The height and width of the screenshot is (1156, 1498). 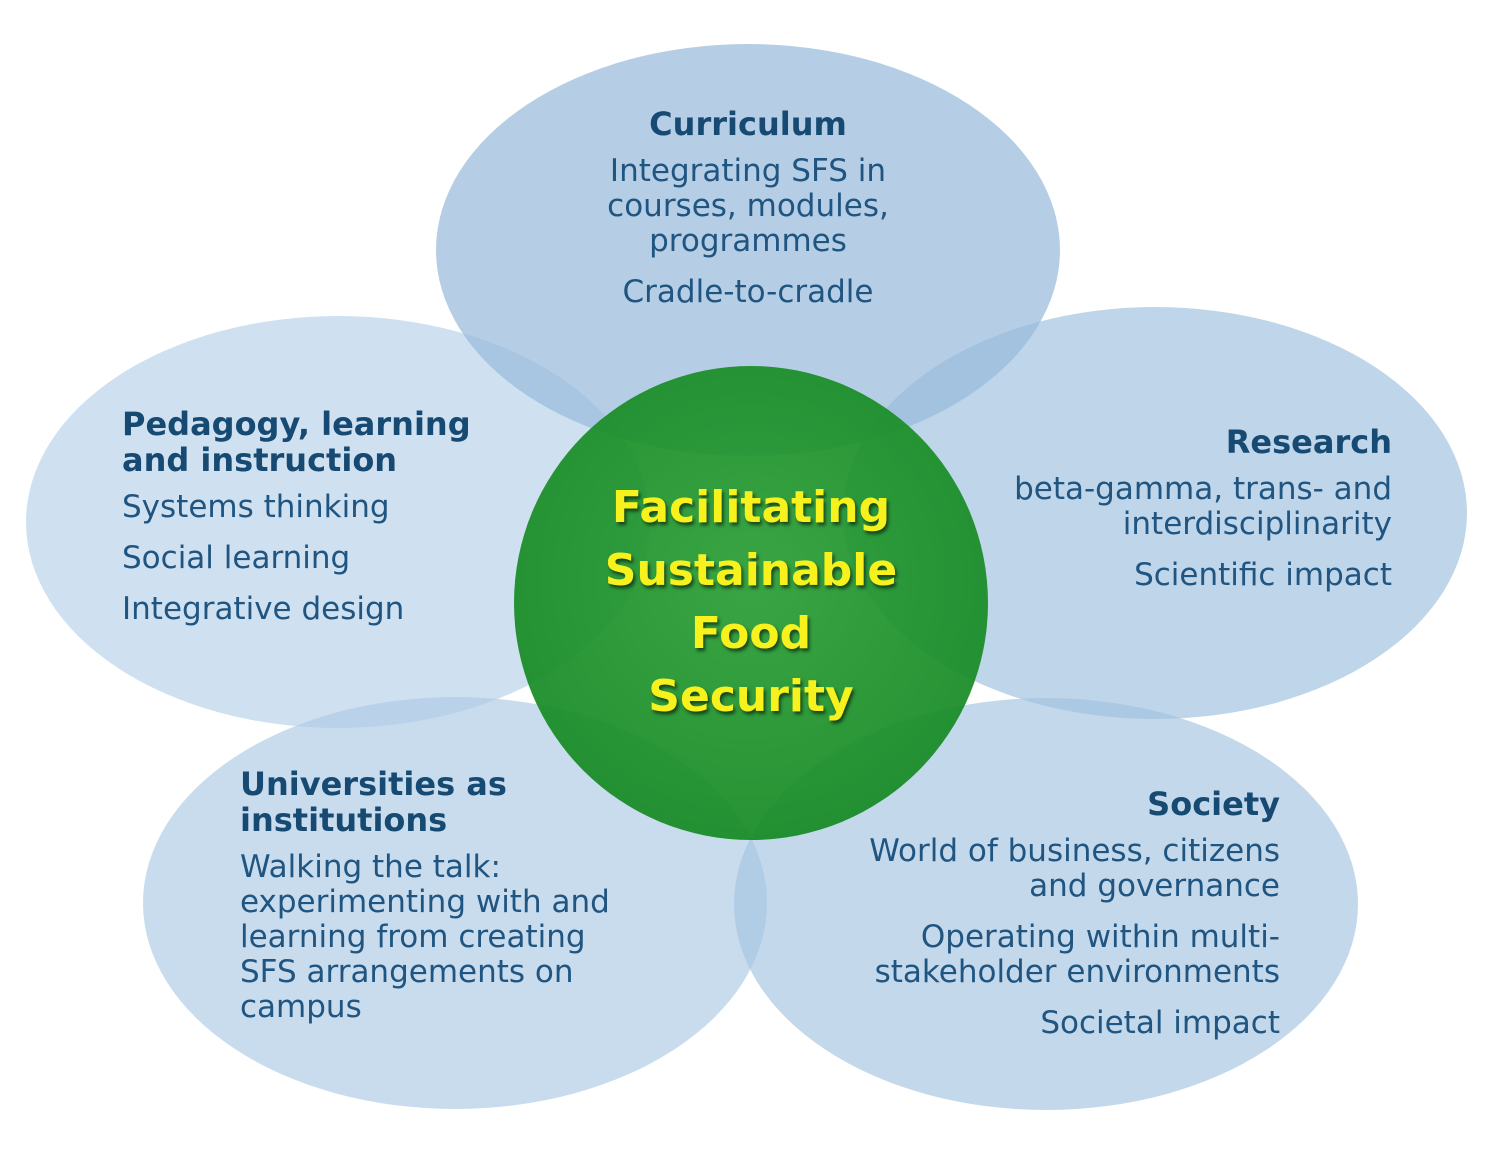 I want to click on petal-universities, so click(x=455, y=903).